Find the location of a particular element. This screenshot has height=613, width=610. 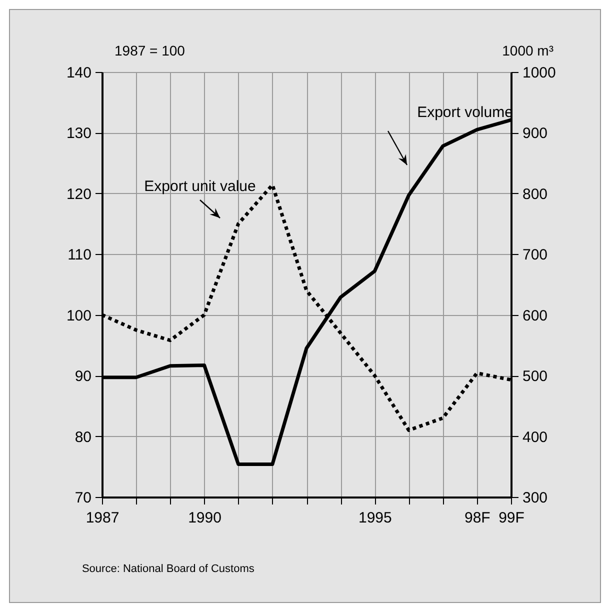

y2-axis-title: 1000 m³ is located at coordinates (528, 50).